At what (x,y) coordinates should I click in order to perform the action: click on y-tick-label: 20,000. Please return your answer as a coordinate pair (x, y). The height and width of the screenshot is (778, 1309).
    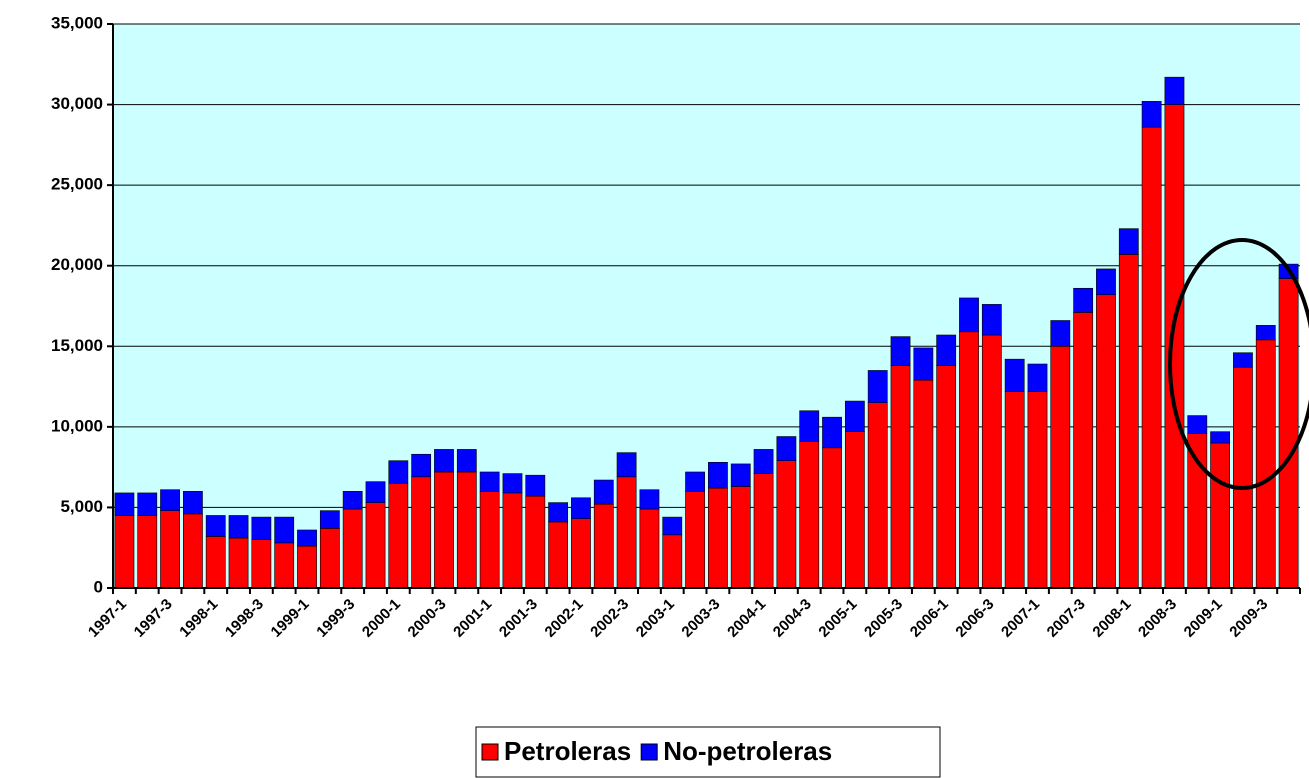
    Looking at the image, I should click on (77, 264).